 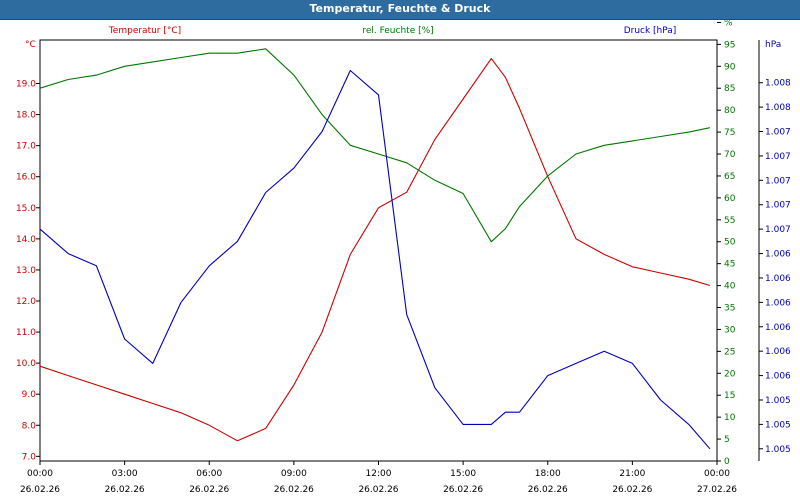 What do you see at coordinates (463, 474) in the screenshot?
I see `x-tick-time: 15:00` at bounding box center [463, 474].